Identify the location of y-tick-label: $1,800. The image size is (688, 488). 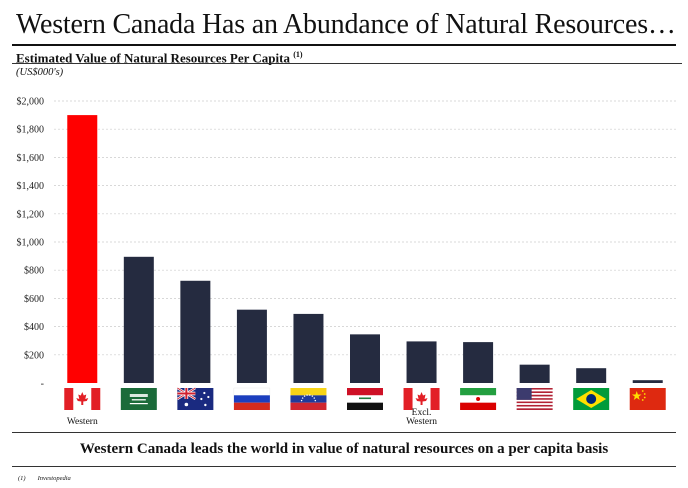
(31, 130).